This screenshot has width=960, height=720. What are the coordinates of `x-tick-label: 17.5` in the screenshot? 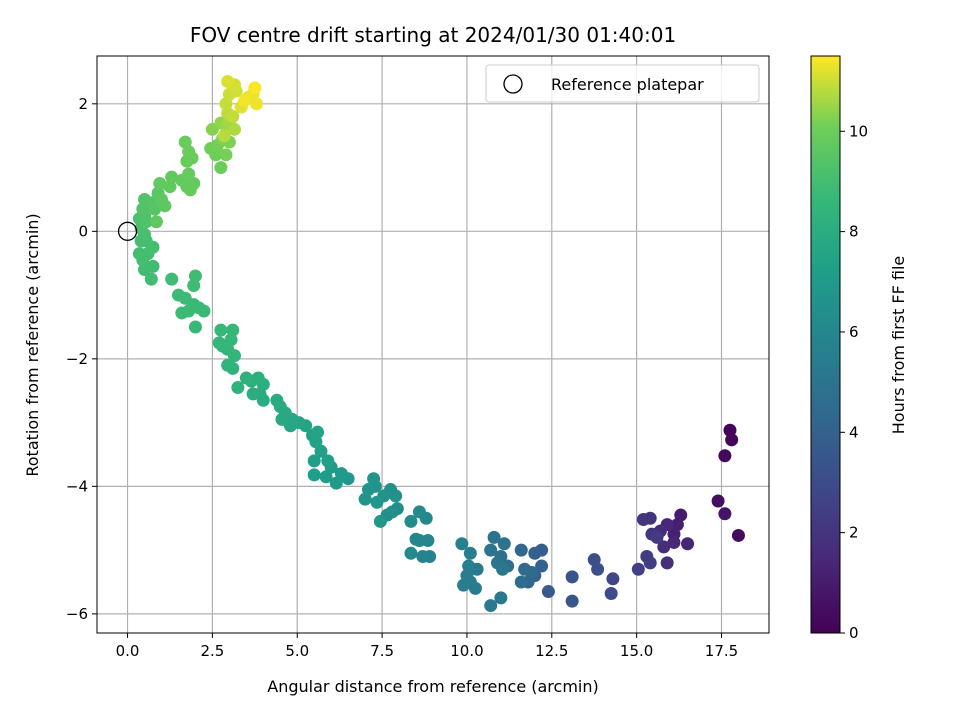 It's located at (721, 651).